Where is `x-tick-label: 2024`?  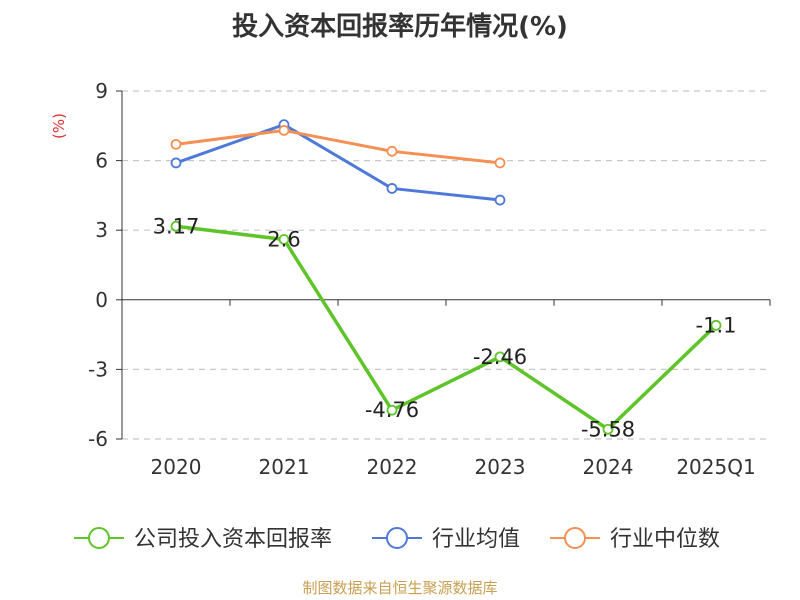 x-tick-label: 2024 is located at coordinates (608, 467).